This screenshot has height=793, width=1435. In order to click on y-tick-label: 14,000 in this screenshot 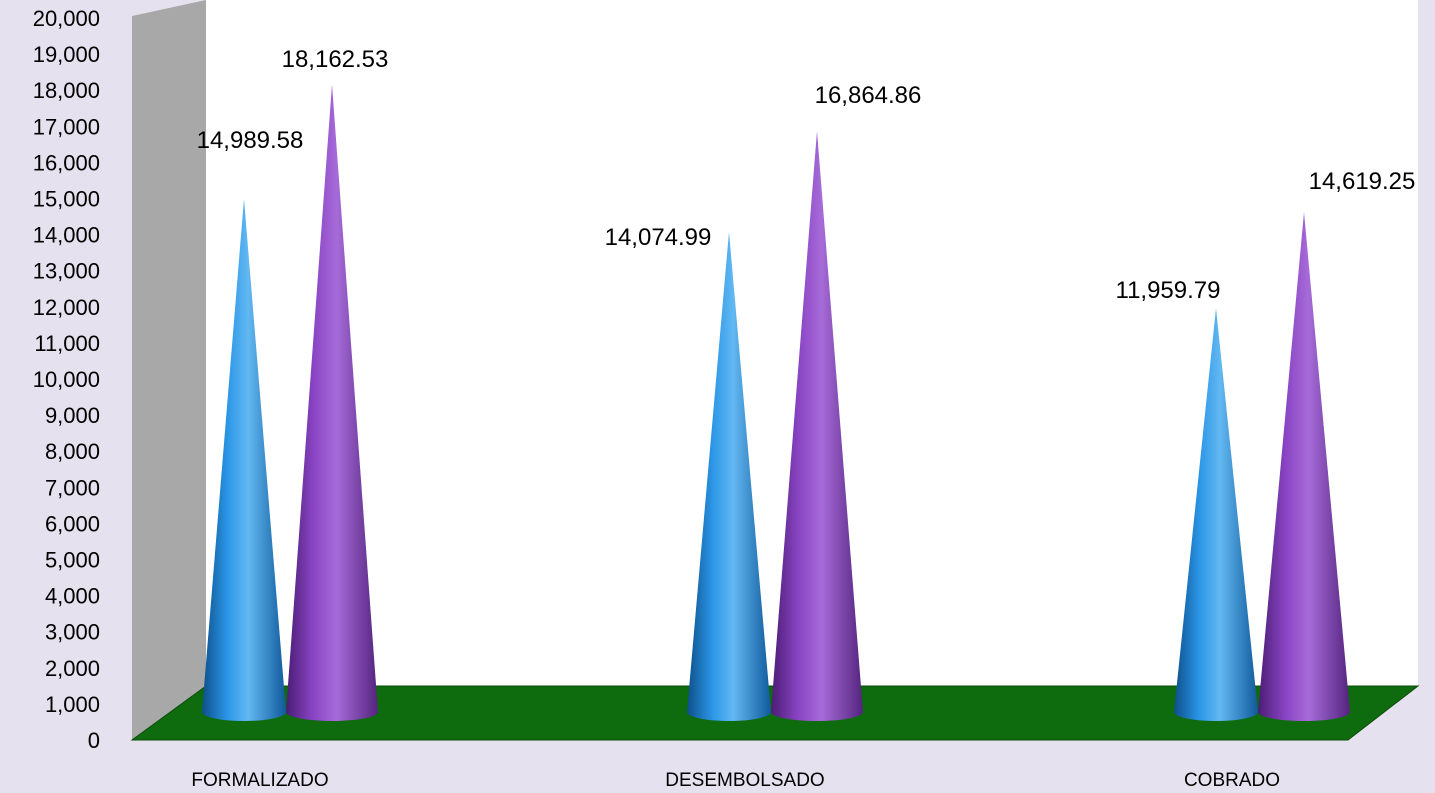, I will do `click(66, 235)`.